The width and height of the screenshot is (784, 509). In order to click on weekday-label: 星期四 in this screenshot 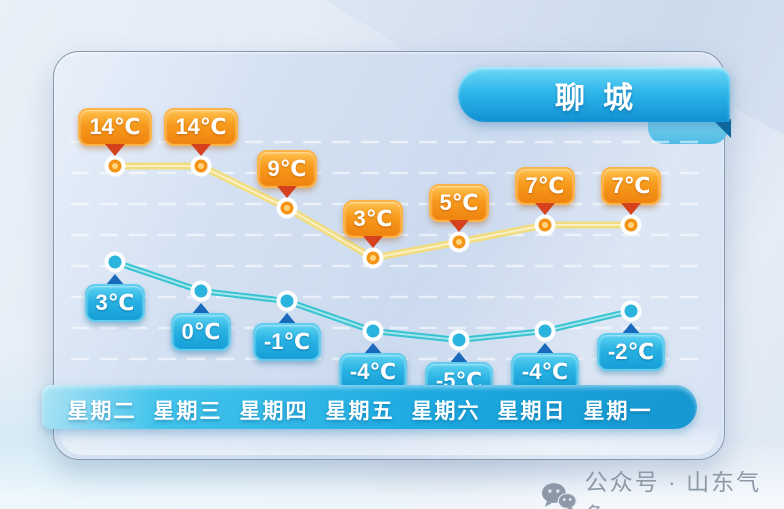, I will do `click(274, 411)`.